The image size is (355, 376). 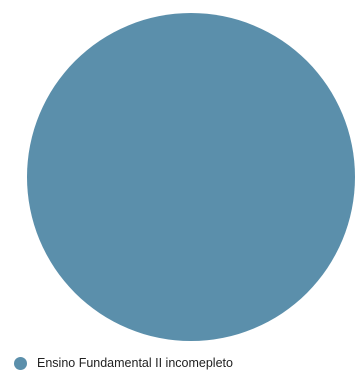 I want to click on legend: Ensino Fundamental II incomepleto, so click(x=123, y=363).